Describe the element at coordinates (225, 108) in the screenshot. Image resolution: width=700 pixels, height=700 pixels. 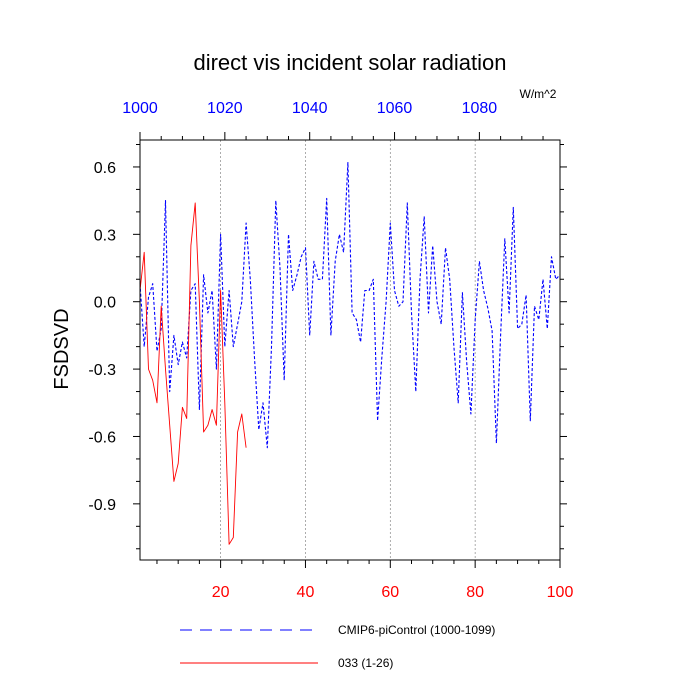
I see `x-tick-label-top: 1020` at that location.